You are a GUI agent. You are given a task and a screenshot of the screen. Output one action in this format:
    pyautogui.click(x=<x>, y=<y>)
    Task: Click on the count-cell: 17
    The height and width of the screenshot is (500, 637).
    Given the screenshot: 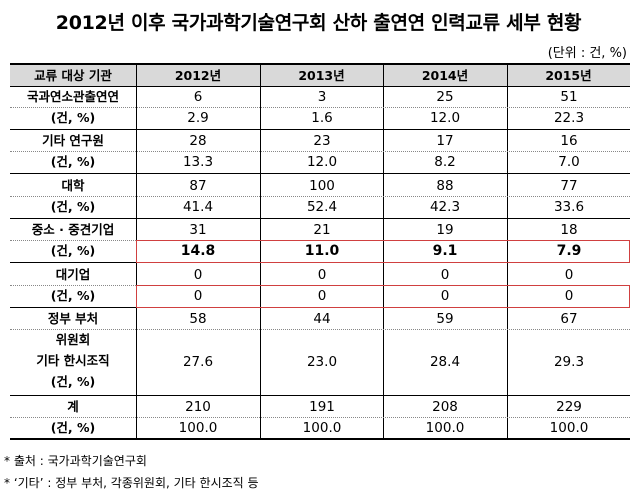 What is the action you would take?
    pyautogui.click(x=445, y=141)
    